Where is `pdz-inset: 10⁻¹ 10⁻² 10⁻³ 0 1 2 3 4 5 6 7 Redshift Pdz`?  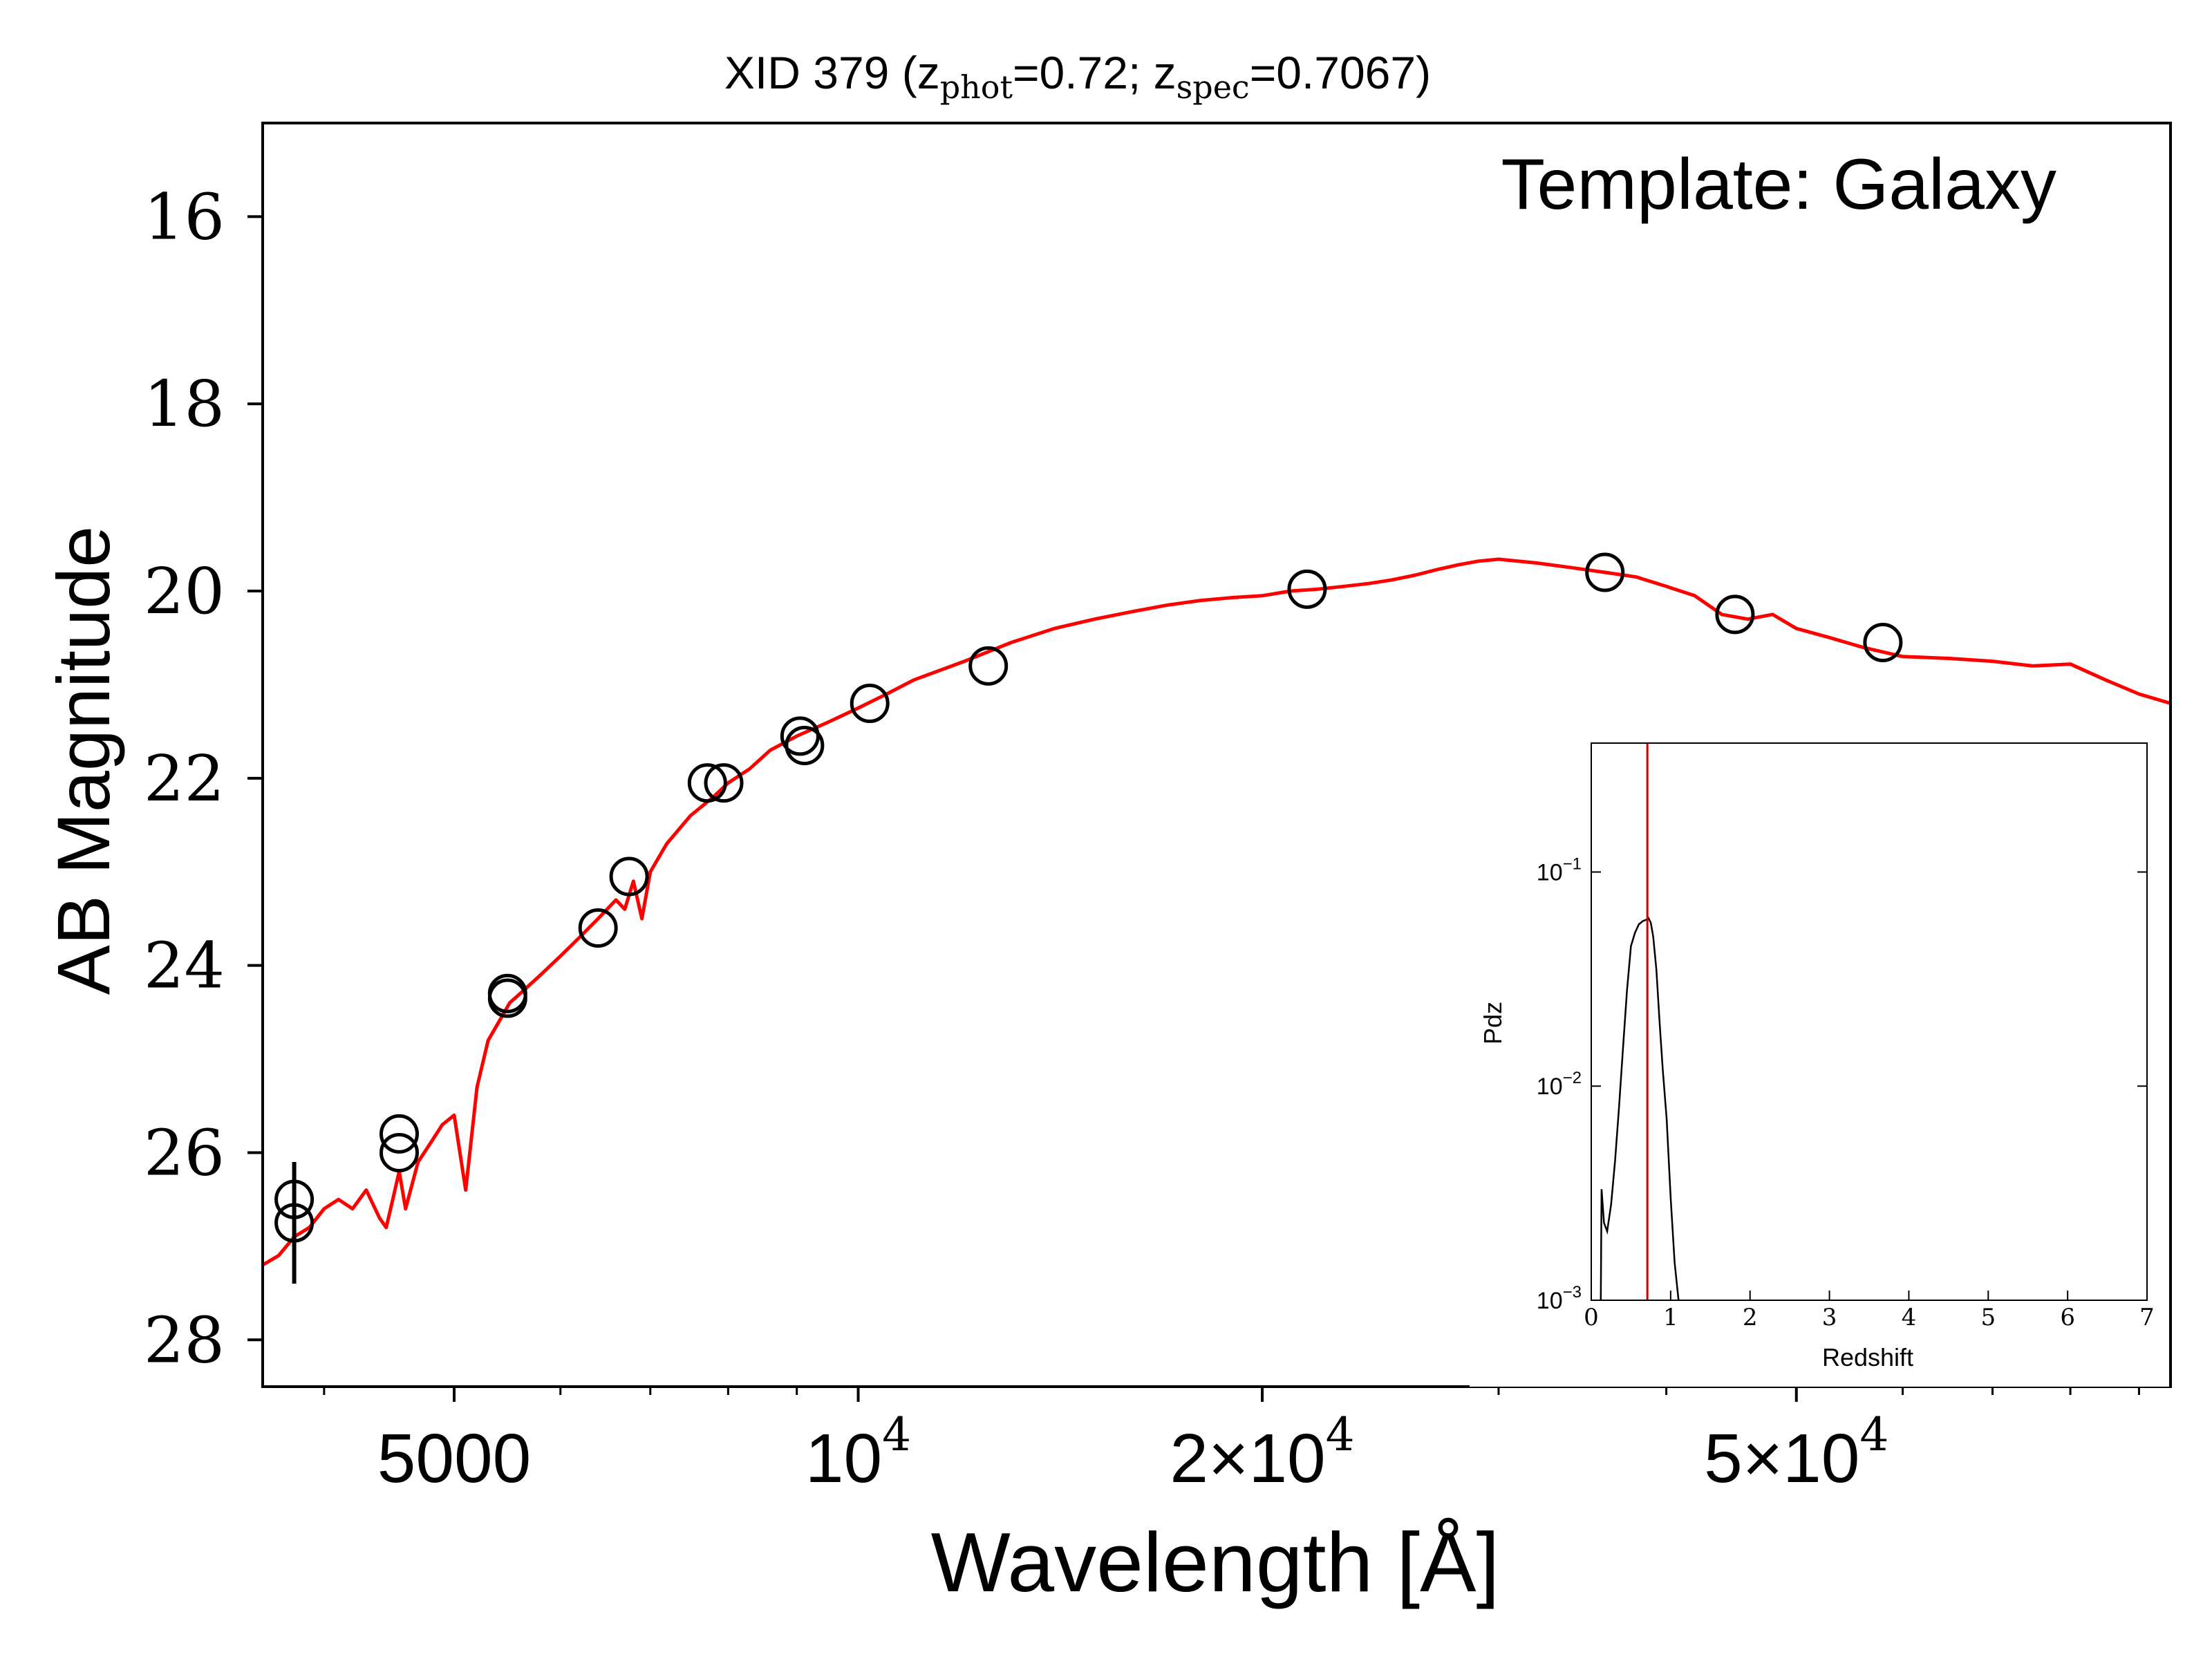 pdz-inset: 10⁻¹ 10⁻² 10⁻³ 0 1 2 3 4 5 6 7 Redshift Pdz is located at coordinates (1820, 1060).